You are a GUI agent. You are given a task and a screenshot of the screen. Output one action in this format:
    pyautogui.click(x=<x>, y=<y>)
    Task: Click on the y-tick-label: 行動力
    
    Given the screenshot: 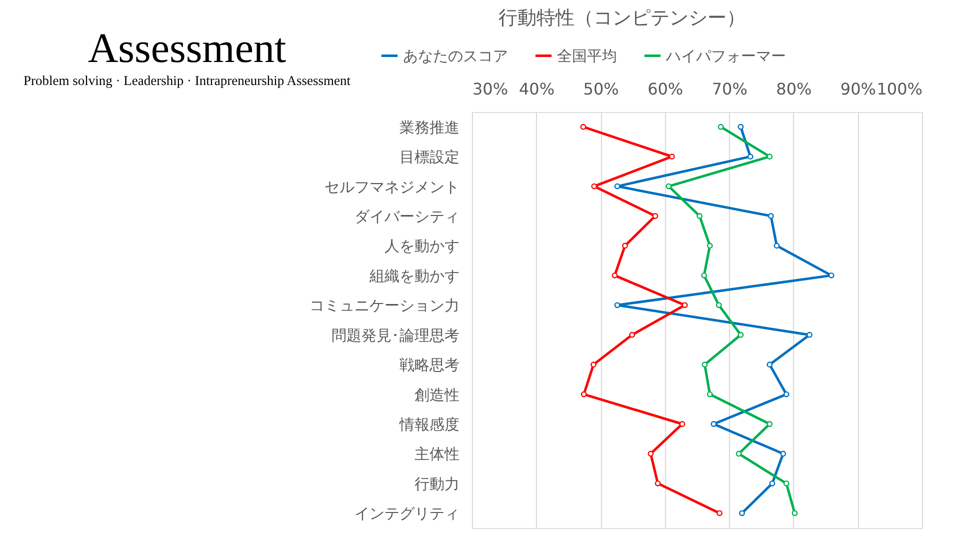 What is the action you would take?
    pyautogui.click(x=437, y=483)
    